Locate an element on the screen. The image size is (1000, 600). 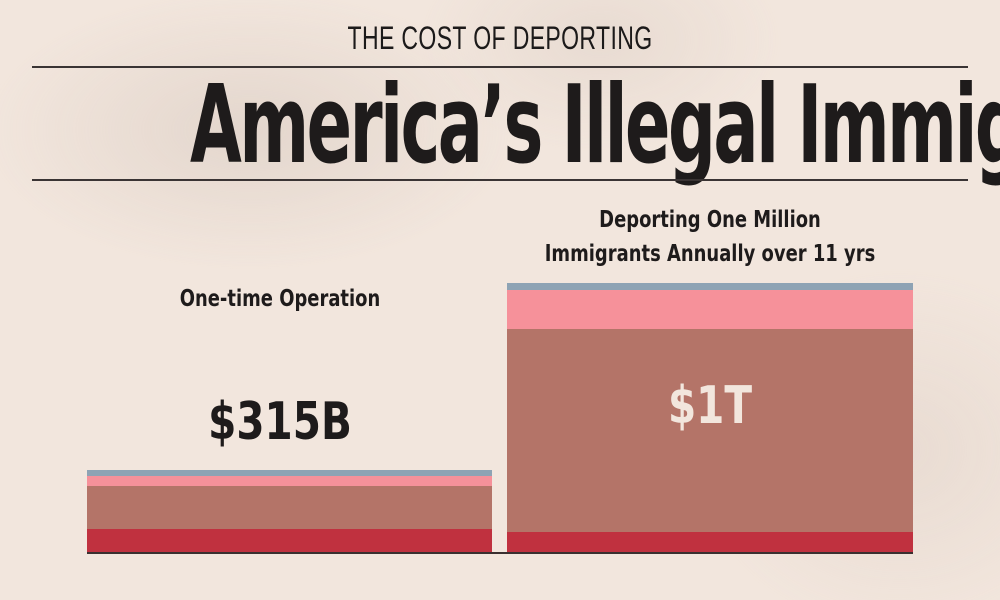
bar-one-time is located at coordinates (289, 511).